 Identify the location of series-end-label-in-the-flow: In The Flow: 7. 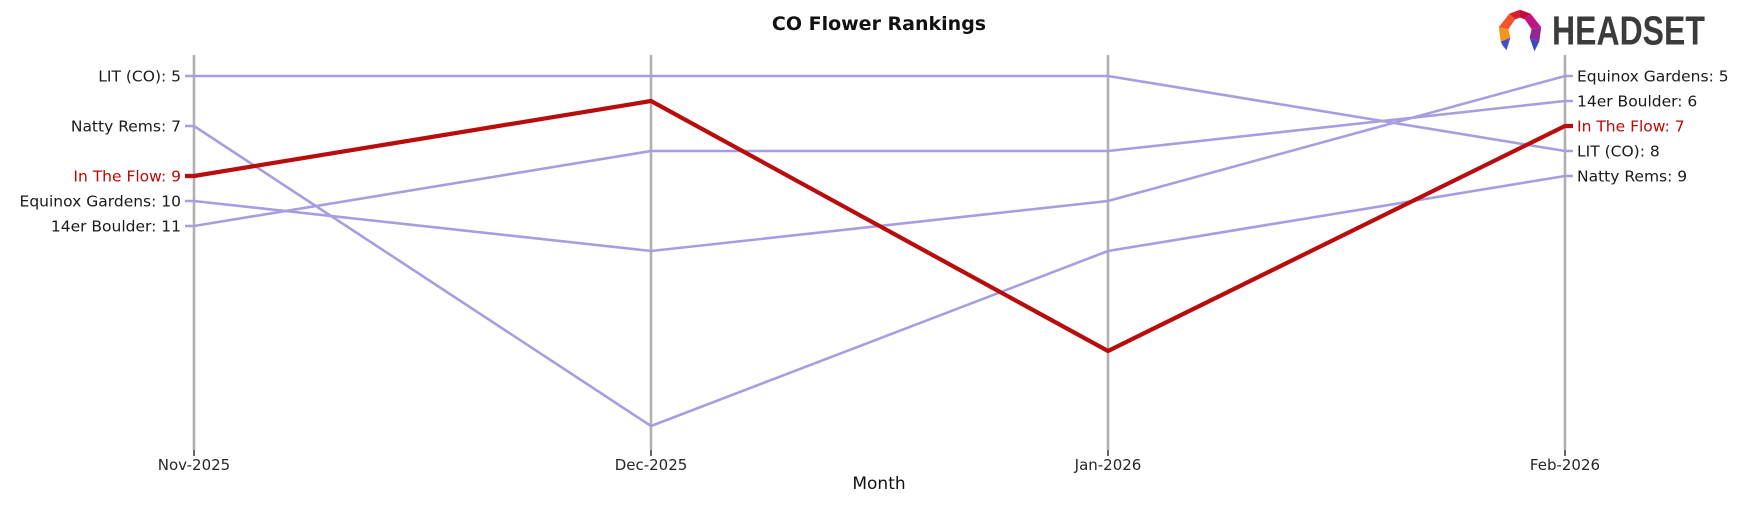
(1631, 127).